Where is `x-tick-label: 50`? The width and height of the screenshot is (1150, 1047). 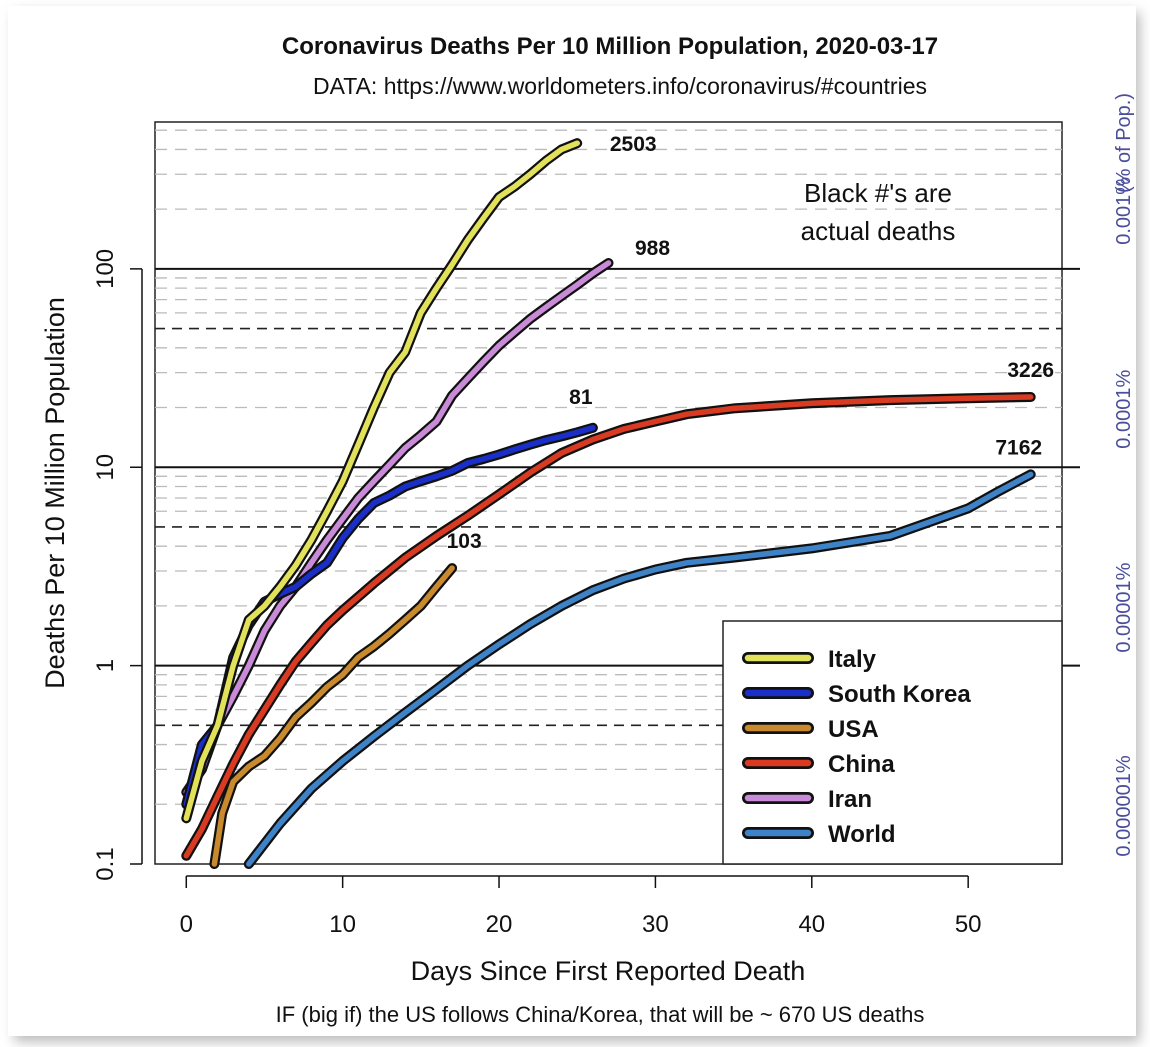 x-tick-label: 50 is located at coordinates (968, 924).